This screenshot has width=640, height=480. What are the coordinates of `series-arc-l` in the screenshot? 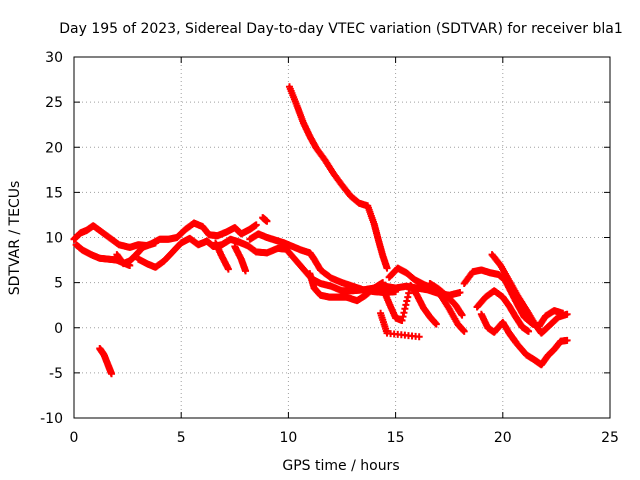 It's located at (409, 304).